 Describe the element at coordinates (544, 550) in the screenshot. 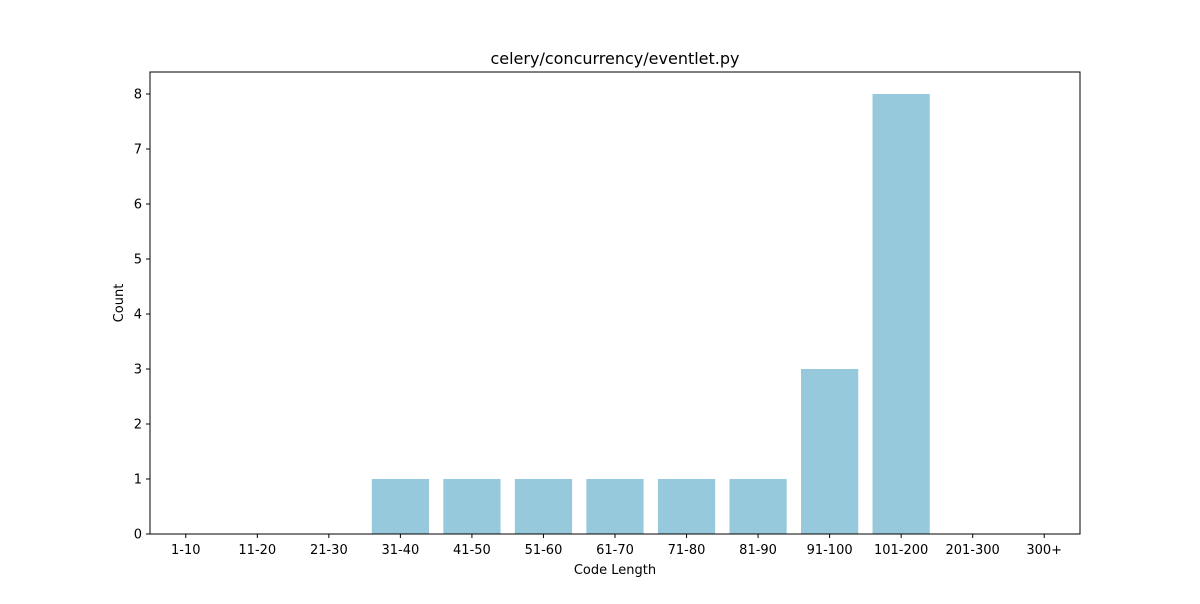

I see `x-tick-label: 51-60` at that location.